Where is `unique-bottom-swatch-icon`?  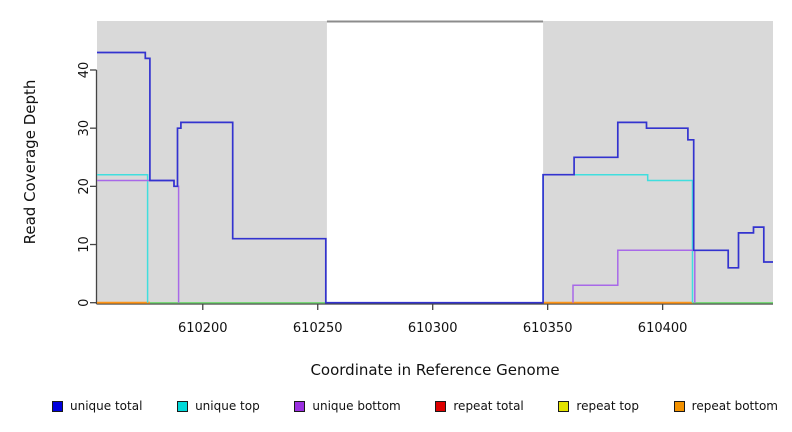
unique-bottom-swatch-icon is located at coordinates (300, 406).